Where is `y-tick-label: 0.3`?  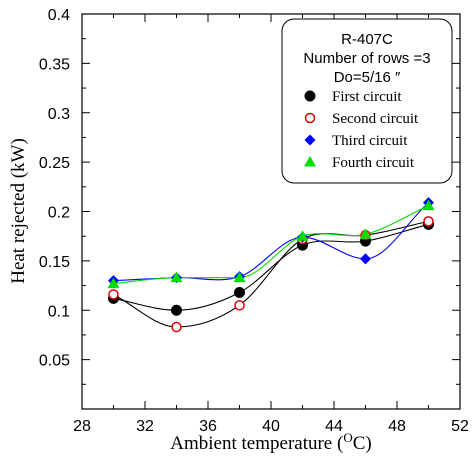
y-tick-label: 0.3 is located at coordinates (59, 114).